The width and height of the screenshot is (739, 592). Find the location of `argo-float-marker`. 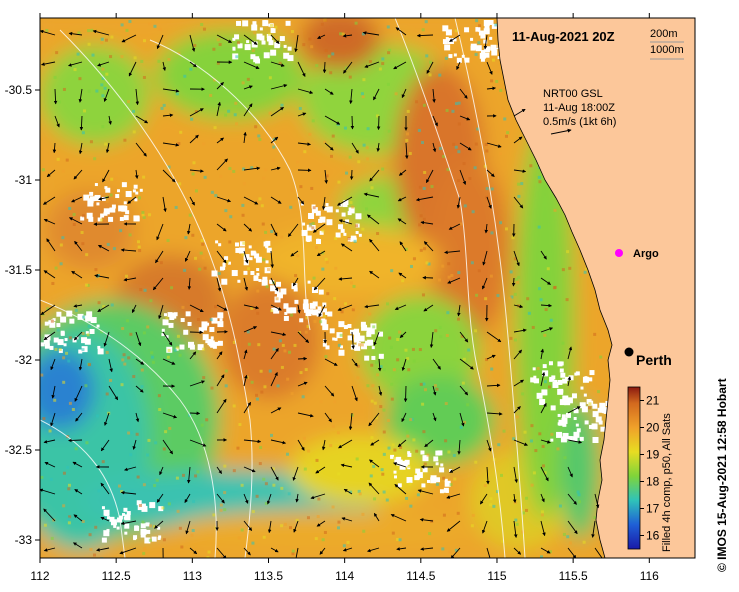

argo-float-marker is located at coordinates (619, 253).